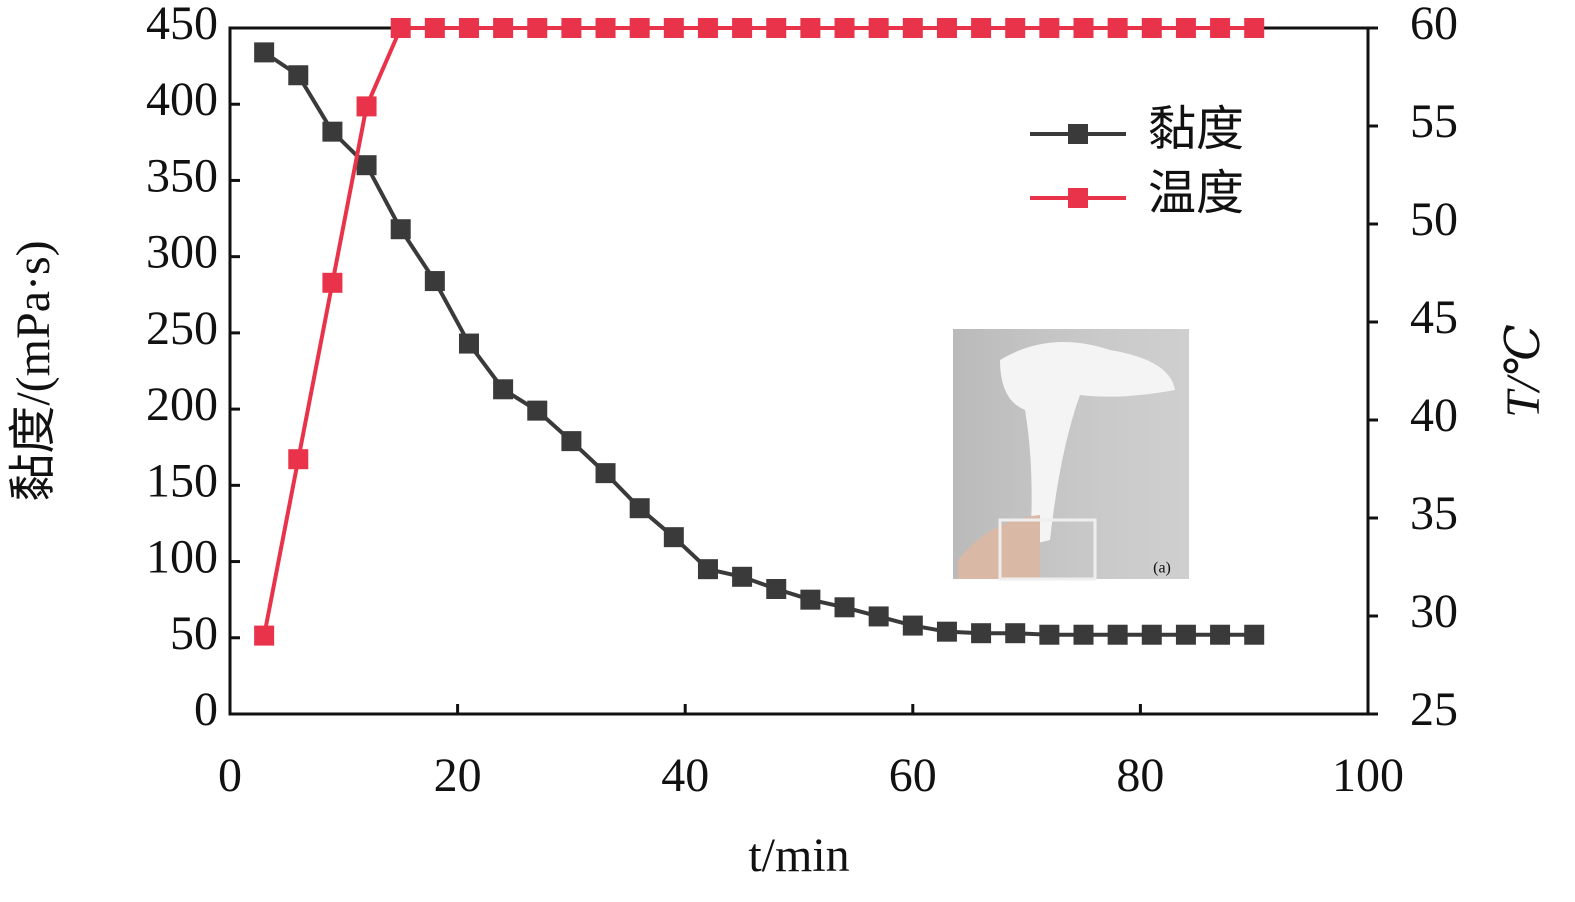 The height and width of the screenshot is (902, 1575). What do you see at coordinates (194, 633) in the screenshot?
I see `y-tick-label: 50` at bounding box center [194, 633].